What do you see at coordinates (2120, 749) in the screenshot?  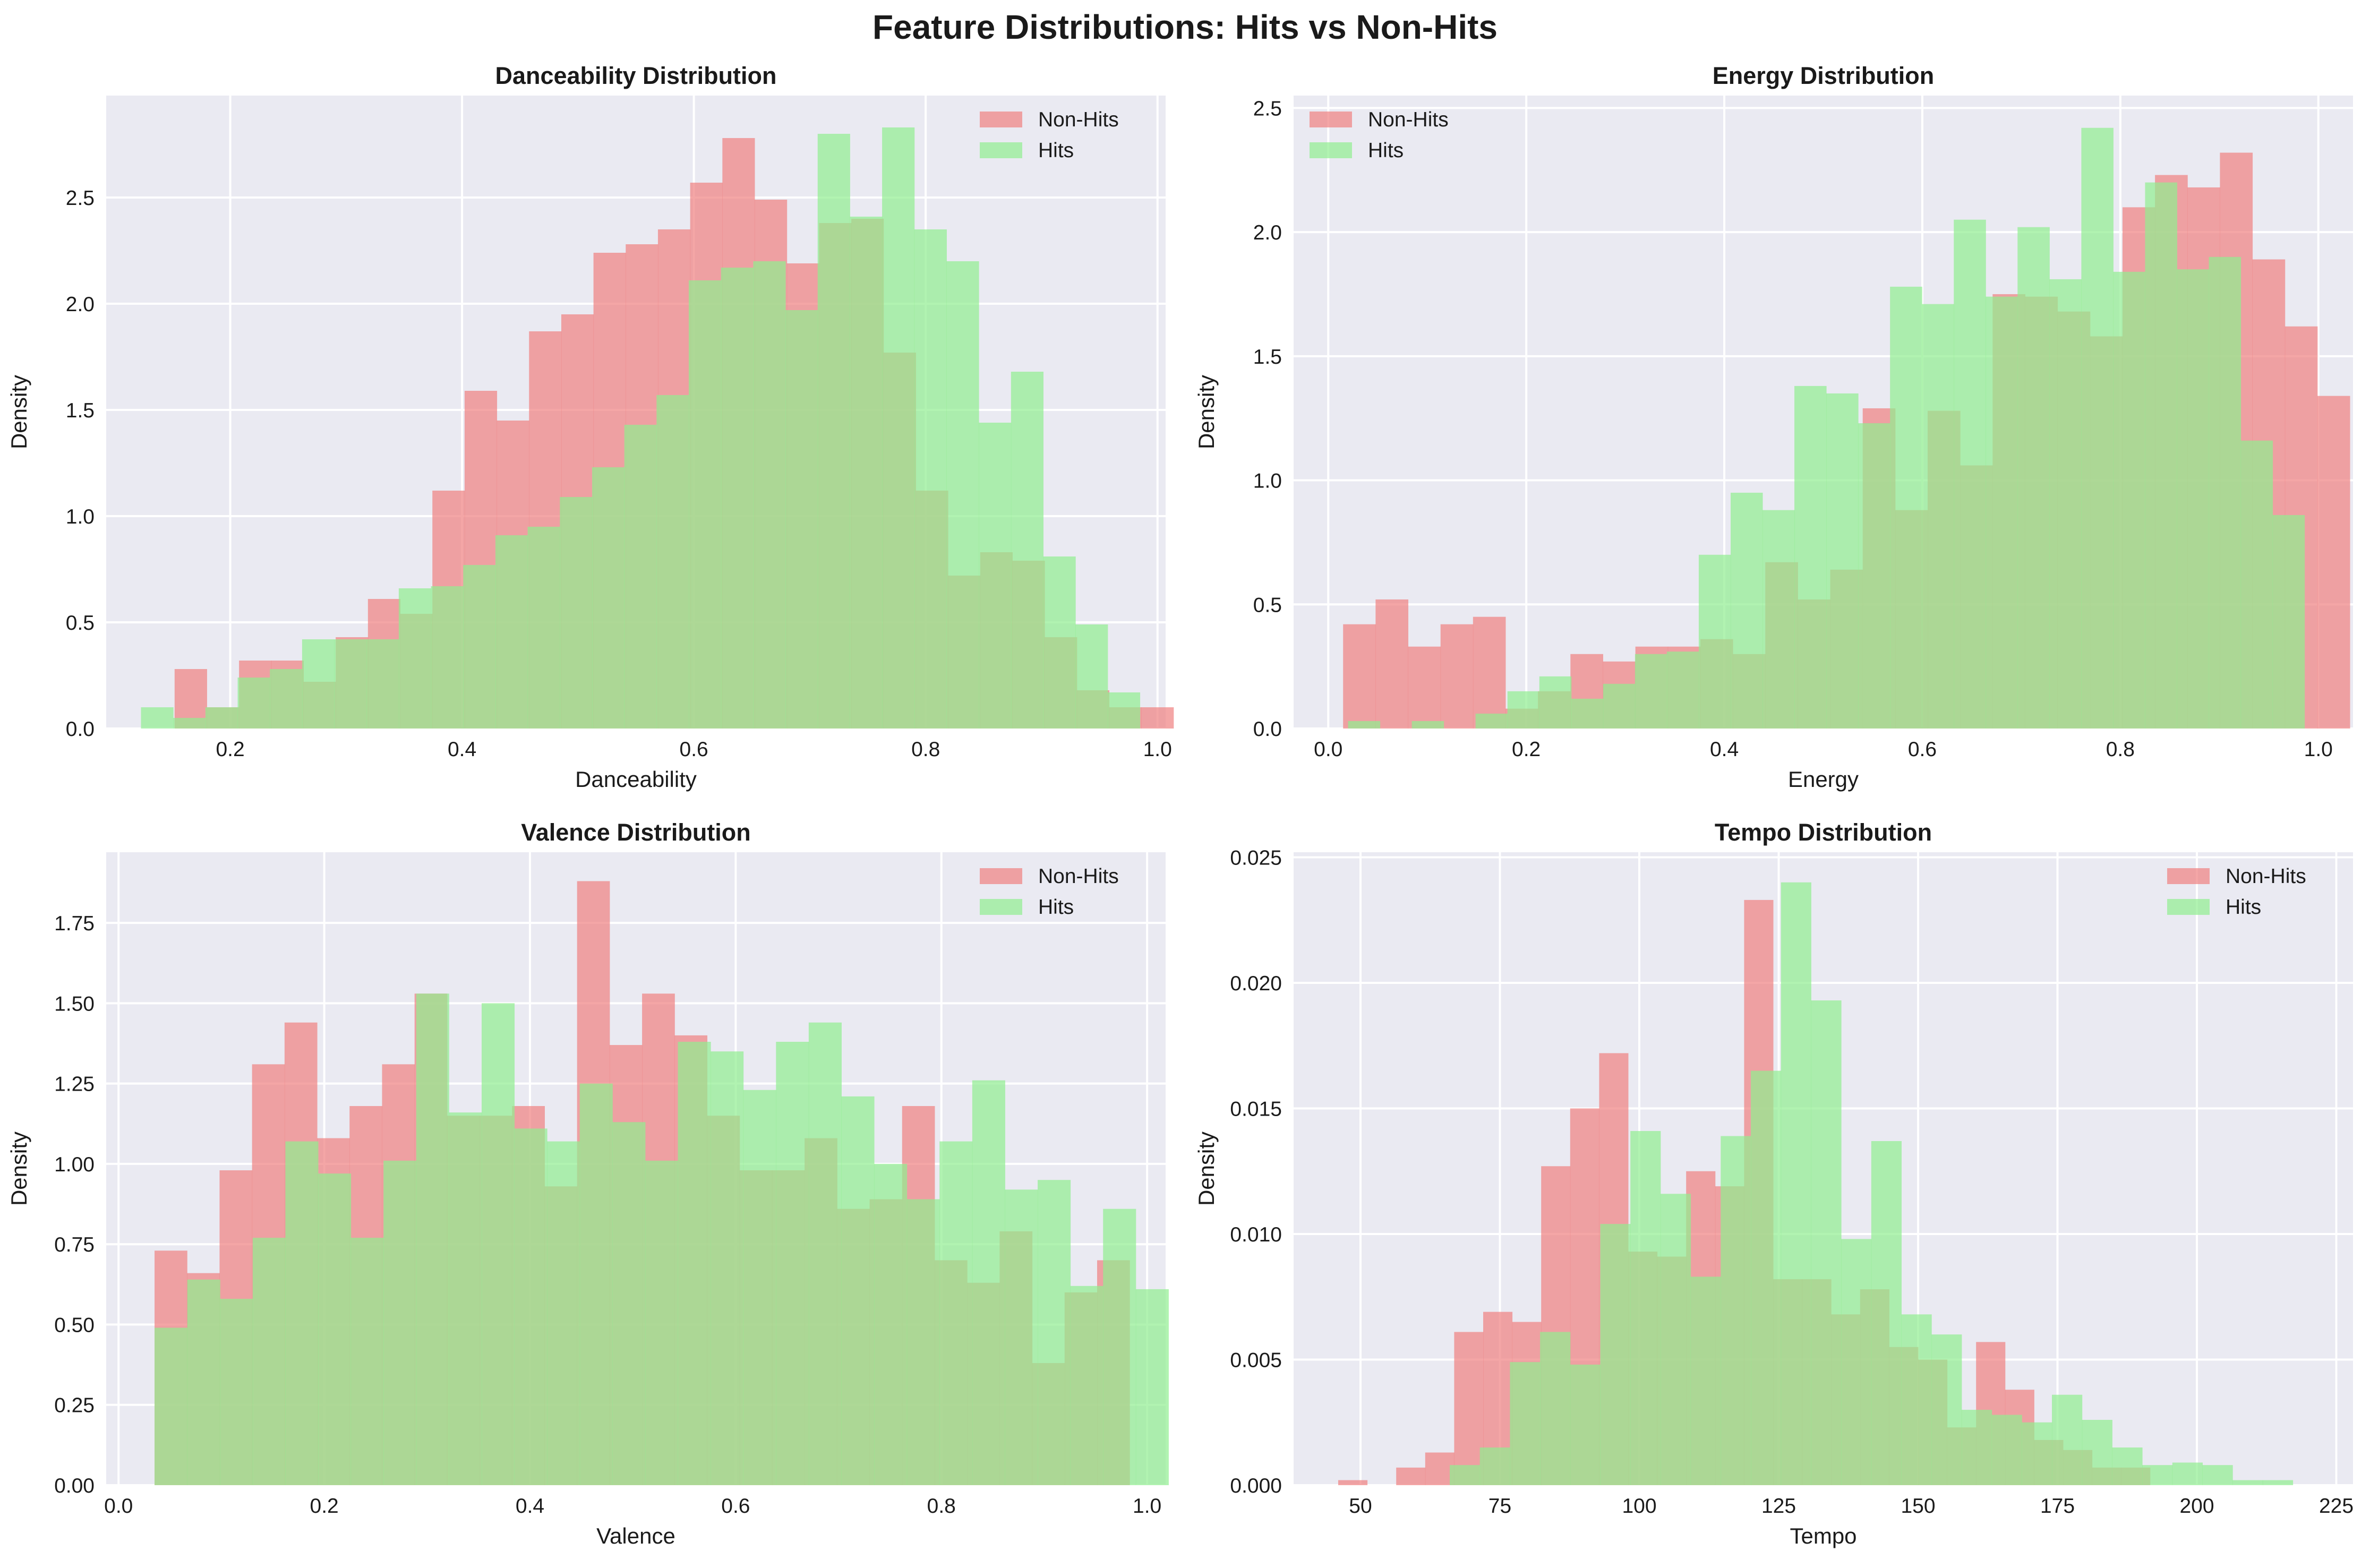 I see `x-tick-label: 0.8` at bounding box center [2120, 749].